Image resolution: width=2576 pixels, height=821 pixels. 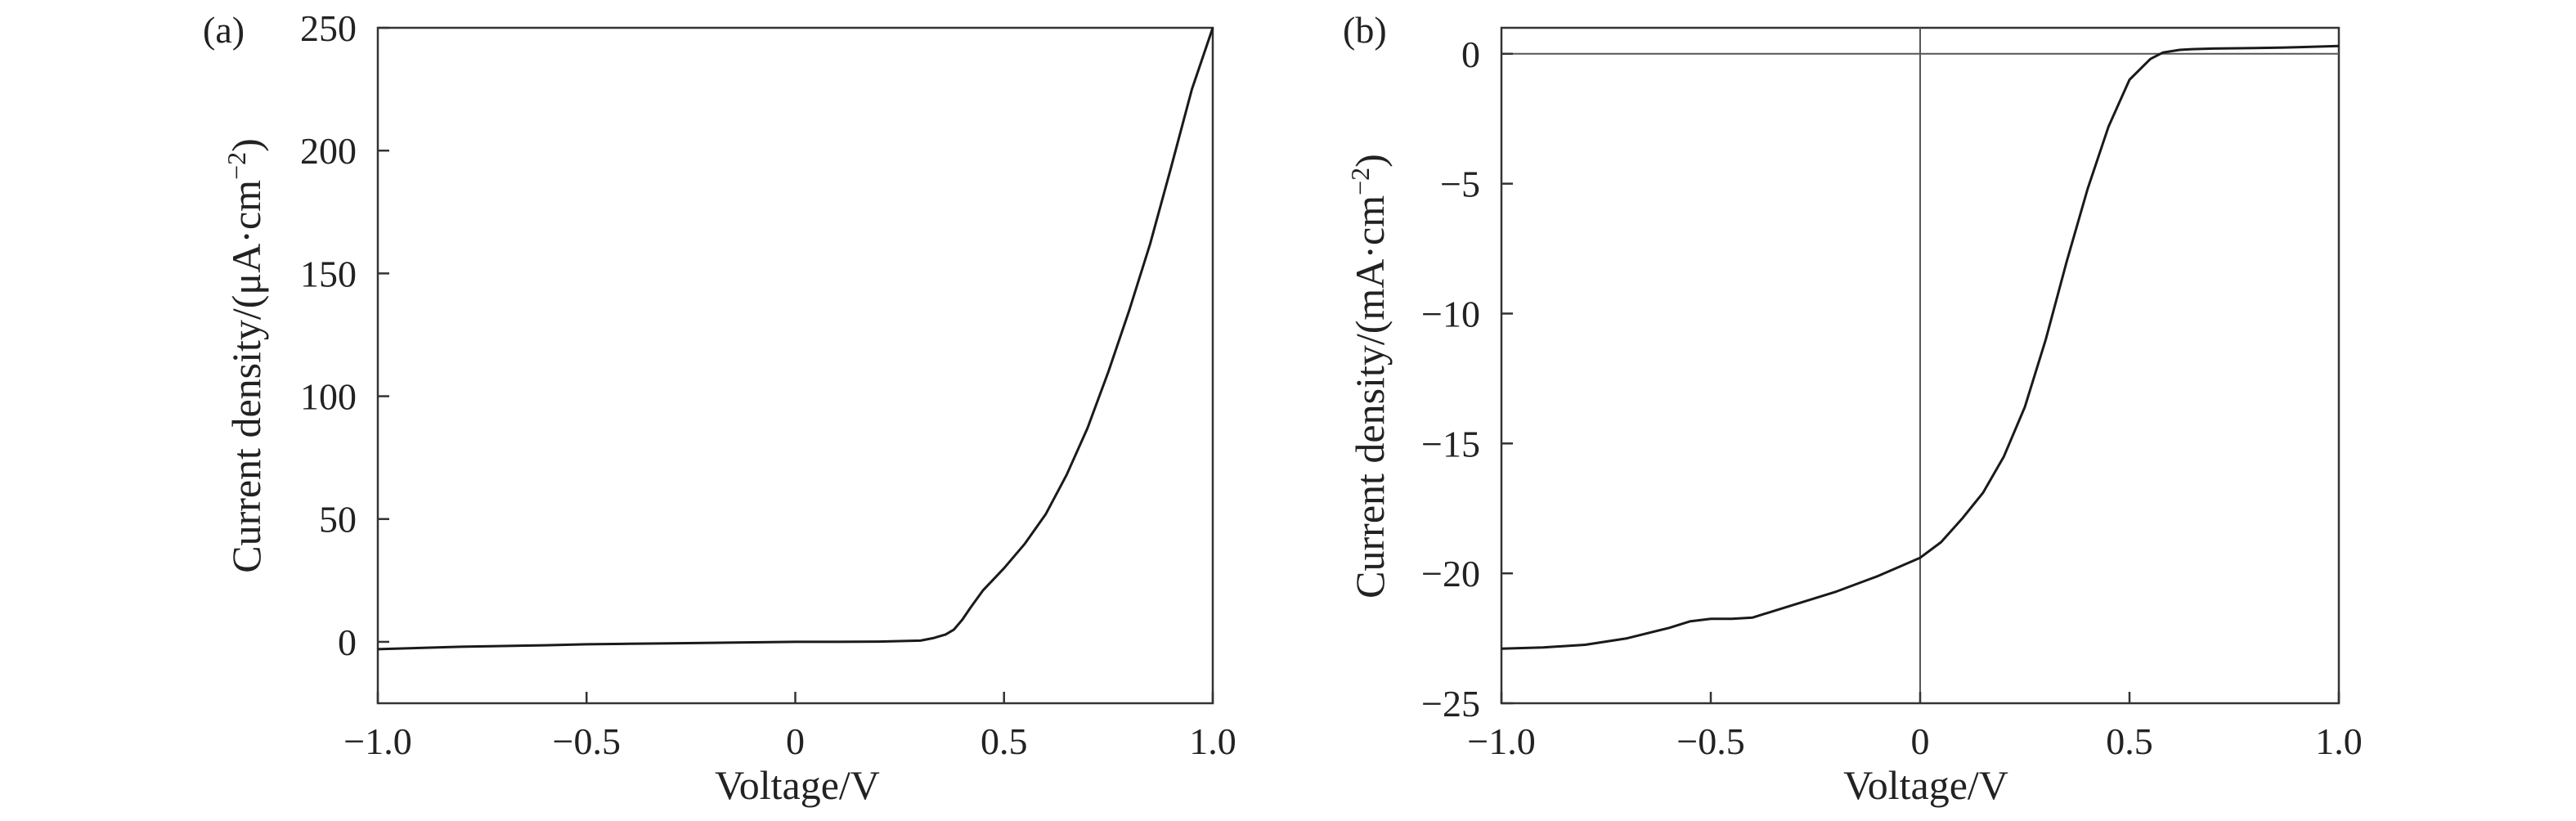 What do you see at coordinates (798, 785) in the screenshot?
I see `panel-a-x-axis-label: Voltage/V` at bounding box center [798, 785].